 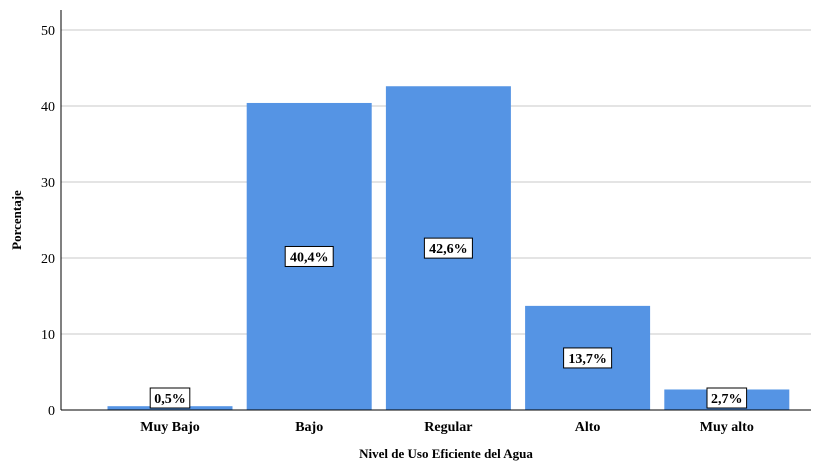 What do you see at coordinates (727, 427) in the screenshot?
I see `x-category-label: Muy alto` at bounding box center [727, 427].